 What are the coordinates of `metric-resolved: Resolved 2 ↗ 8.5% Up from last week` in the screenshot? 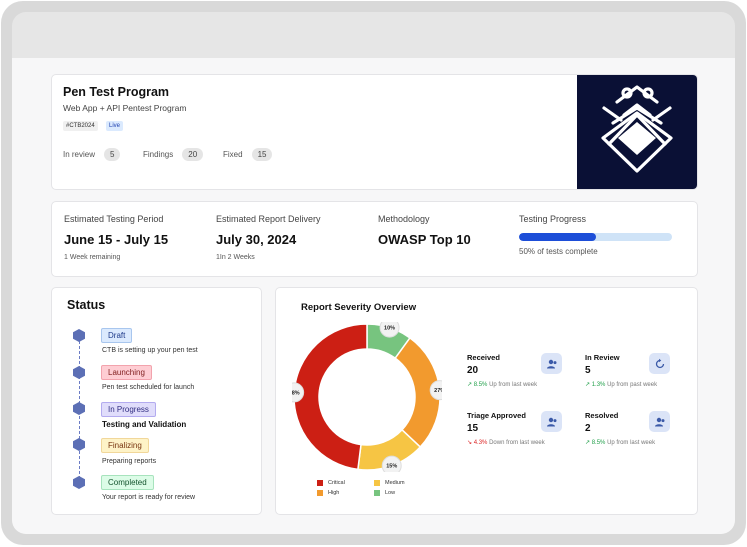 It's located at (632, 431).